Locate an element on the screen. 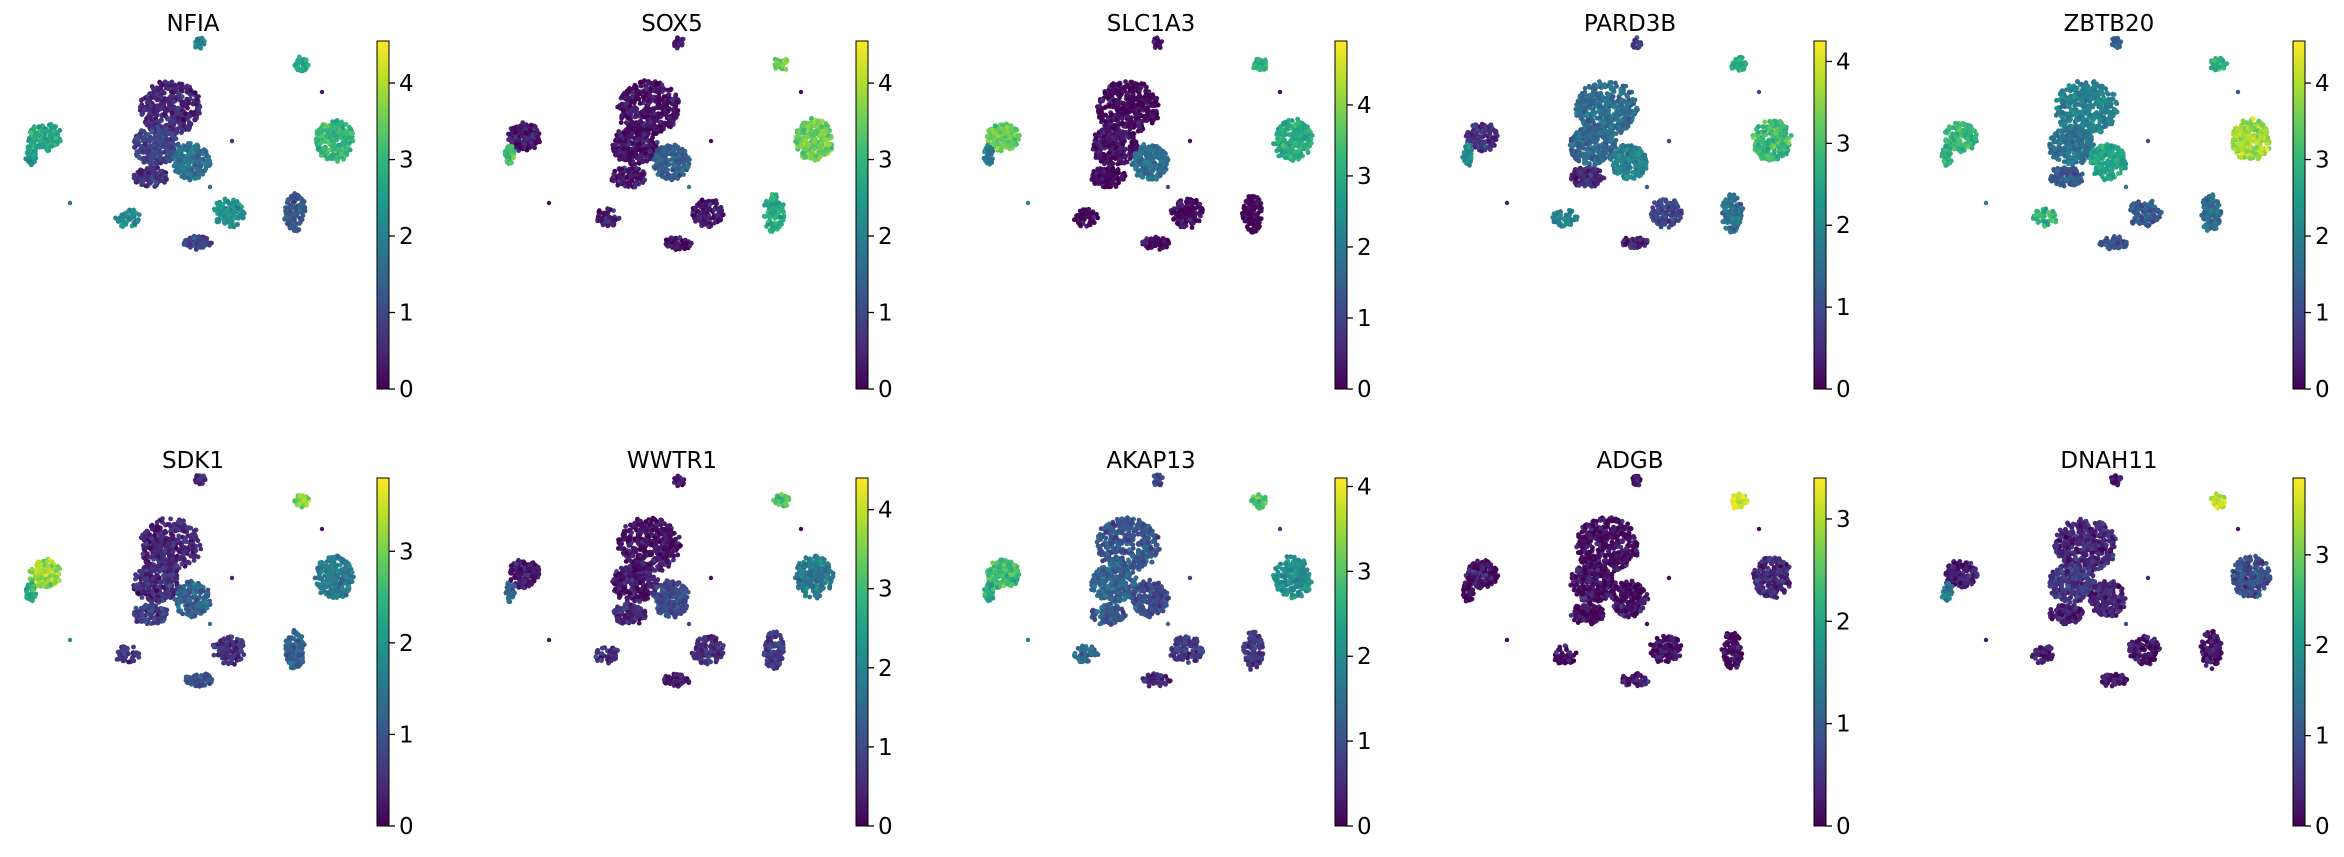 The image size is (2344, 857). cluster-center-bottom is located at coordinates (150, 177).